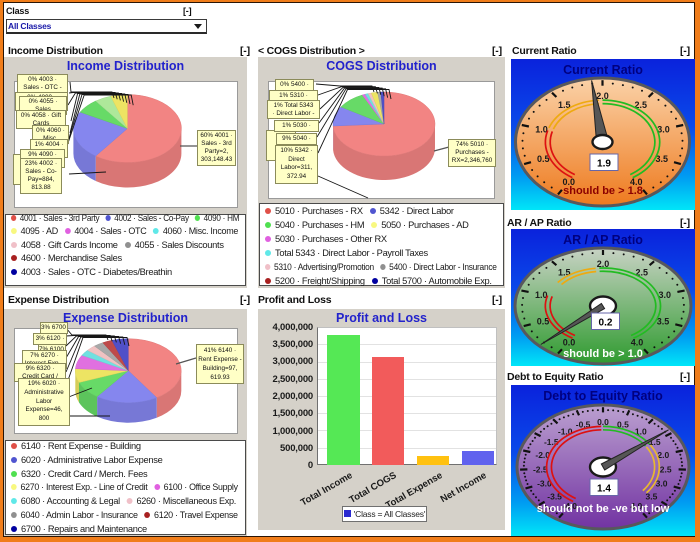 This screenshot has width=700, height=542. Describe the element at coordinates (542, 455) in the screenshot. I see `svg-text: -2.0` at that location.